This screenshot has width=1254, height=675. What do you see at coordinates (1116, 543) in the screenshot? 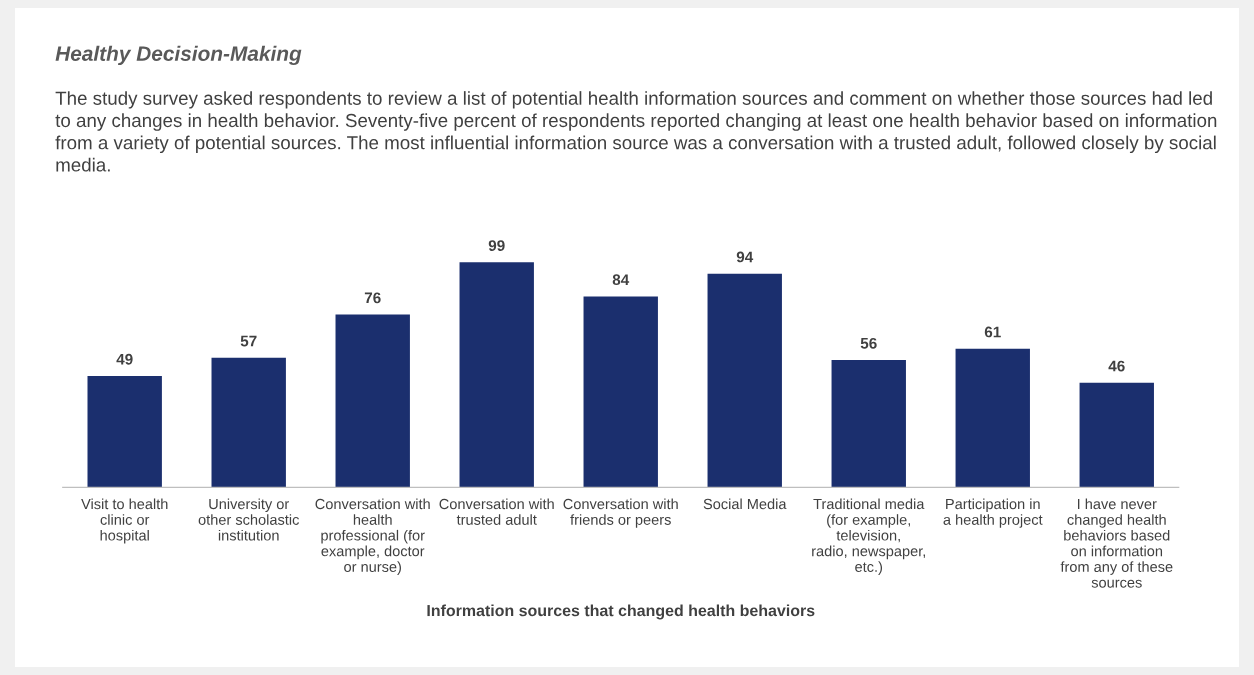
I see `x-tick-label: I have never changed health behaviors based on information from any of these sources` at bounding box center [1116, 543].